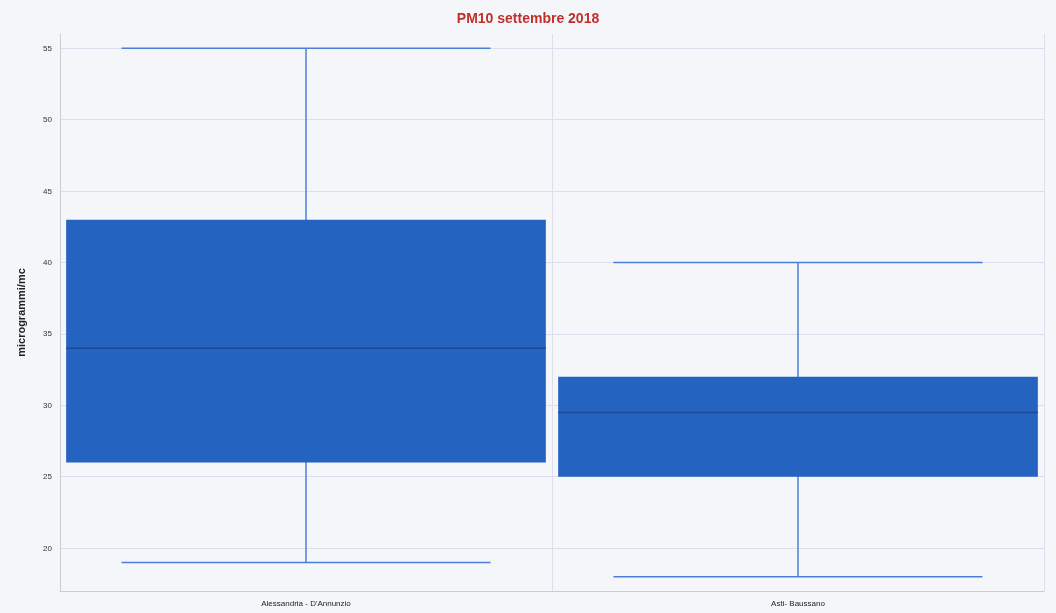  I want to click on y-tick-label: 50, so click(48, 120).